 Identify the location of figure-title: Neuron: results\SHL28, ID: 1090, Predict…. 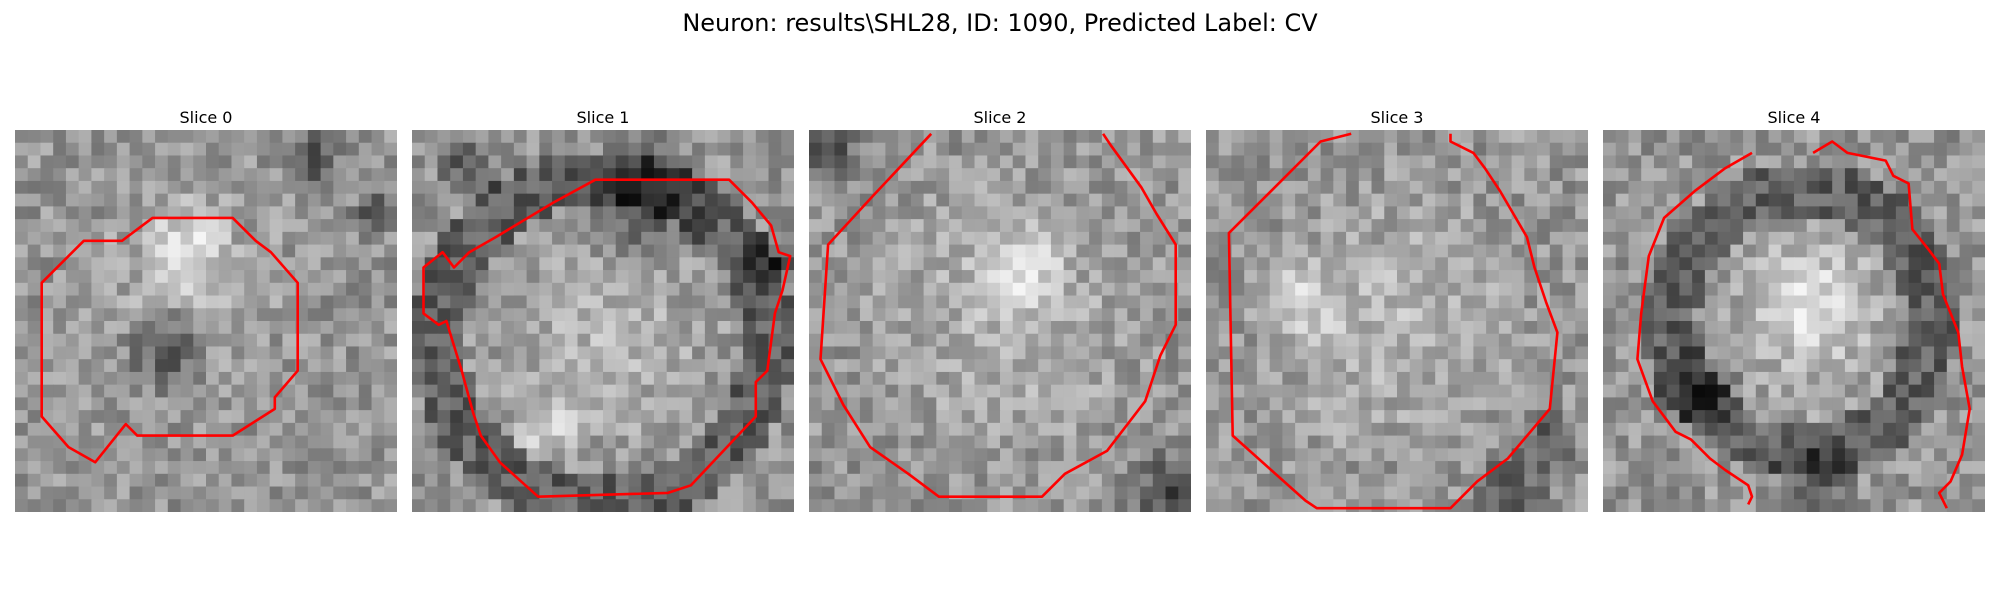
(1000, 23).